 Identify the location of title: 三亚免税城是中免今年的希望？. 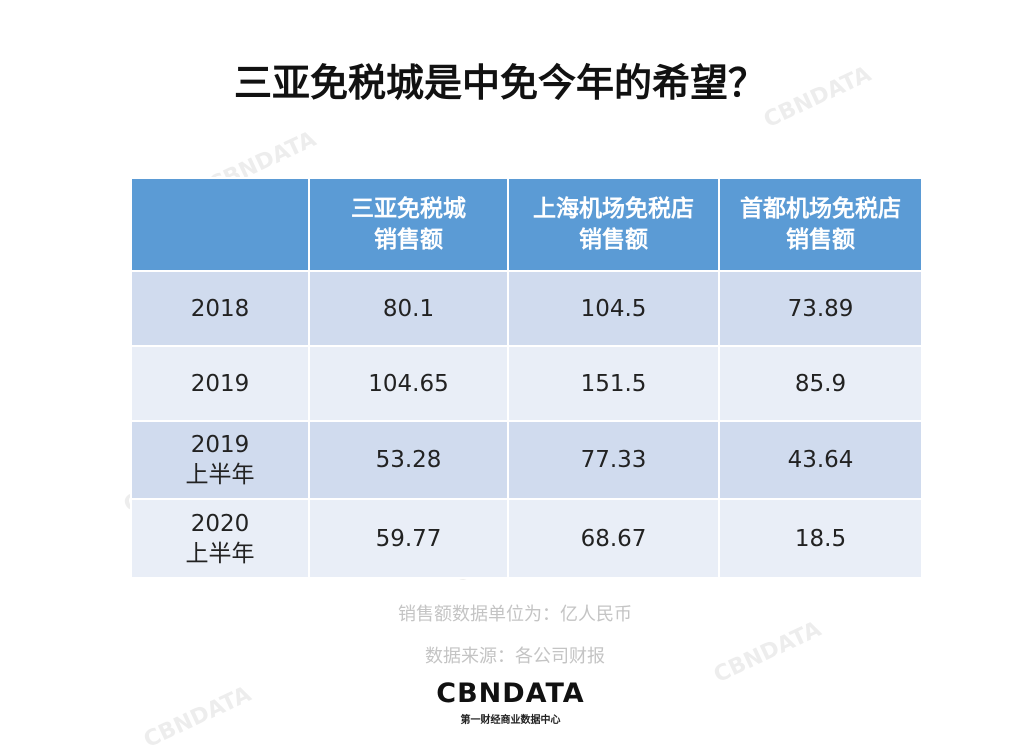
(499, 83).